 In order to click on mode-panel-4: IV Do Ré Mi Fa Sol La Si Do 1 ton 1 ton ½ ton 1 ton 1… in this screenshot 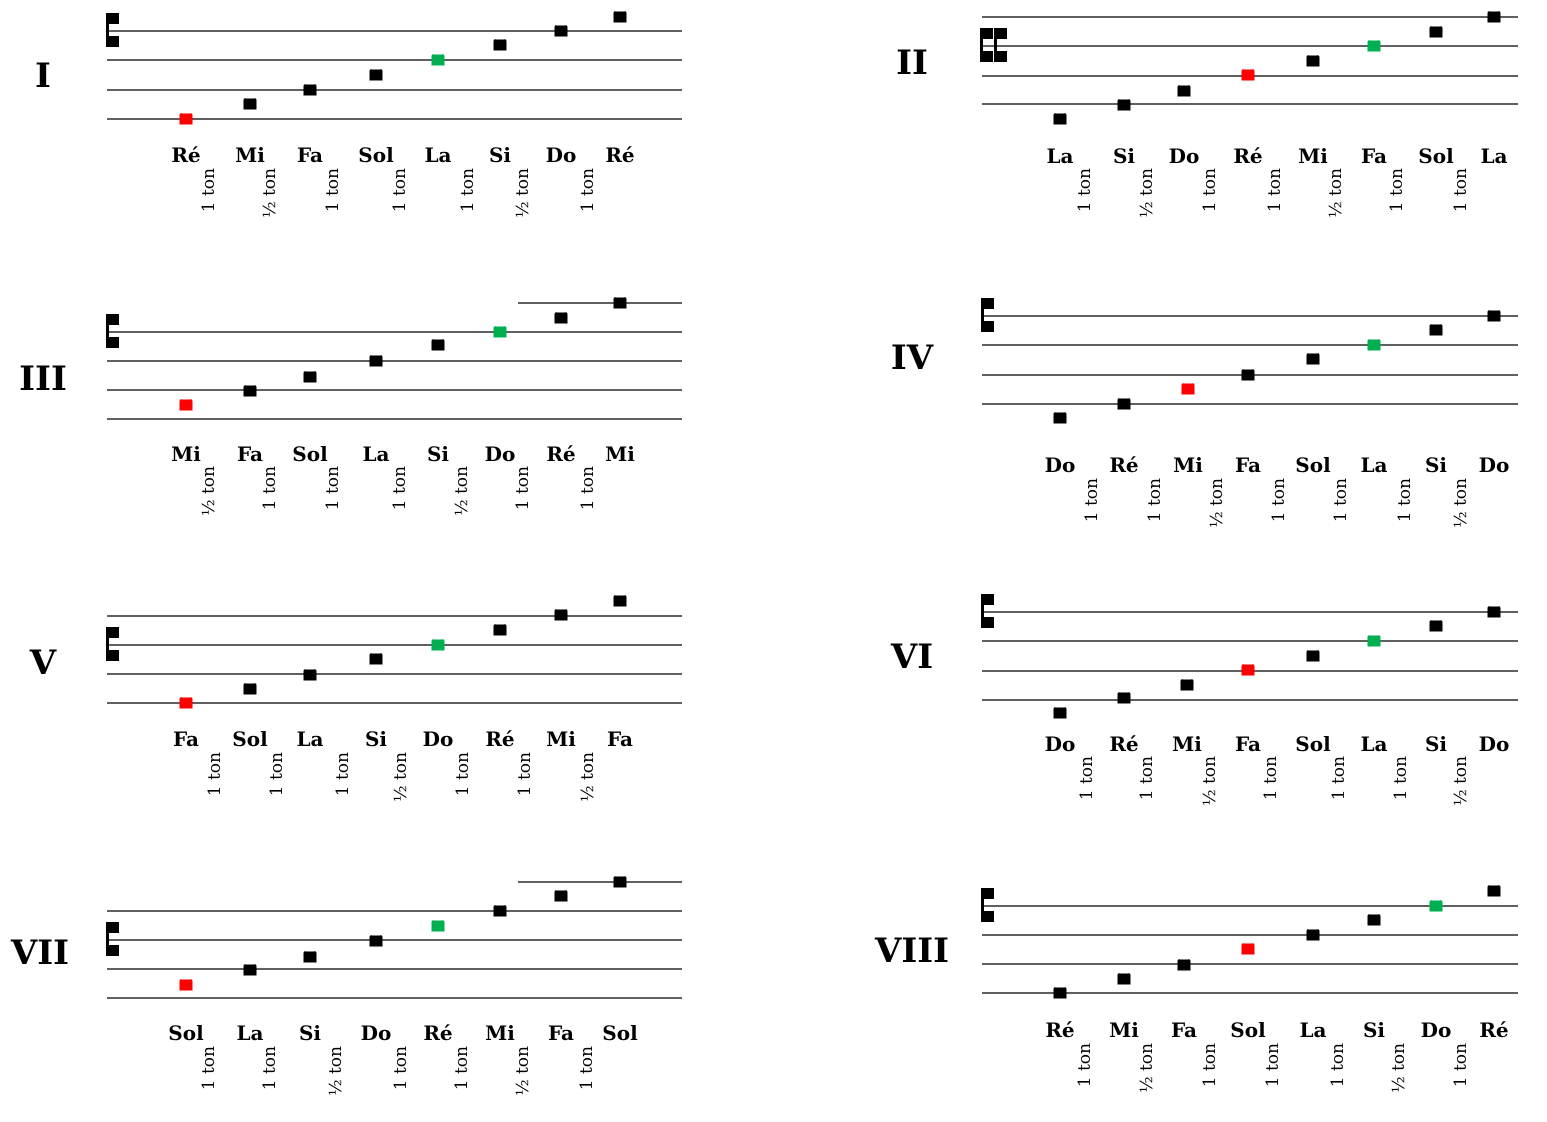, I will do `click(1204, 413)`.